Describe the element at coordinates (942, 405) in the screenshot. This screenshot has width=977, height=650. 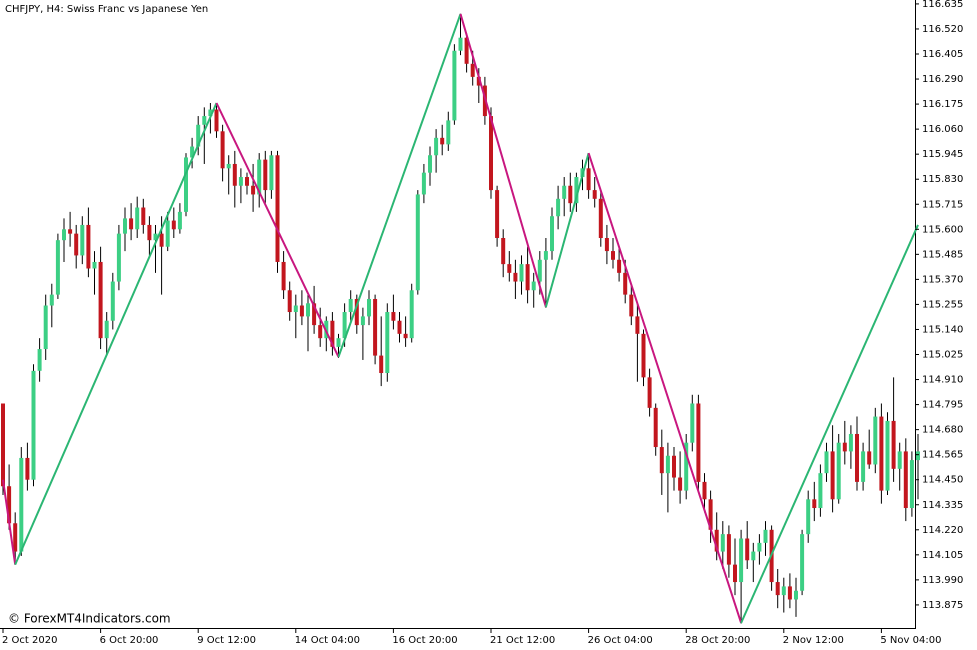
I see `y-tick-label: 114.795` at that location.